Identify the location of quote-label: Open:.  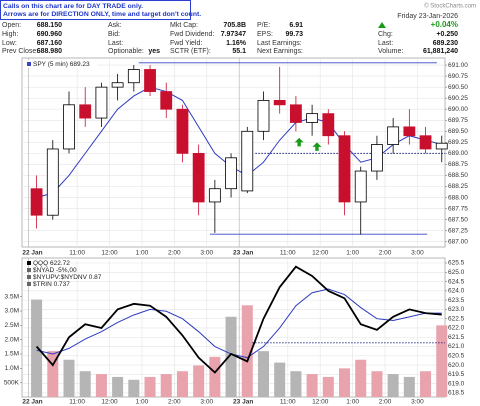
(11, 25).